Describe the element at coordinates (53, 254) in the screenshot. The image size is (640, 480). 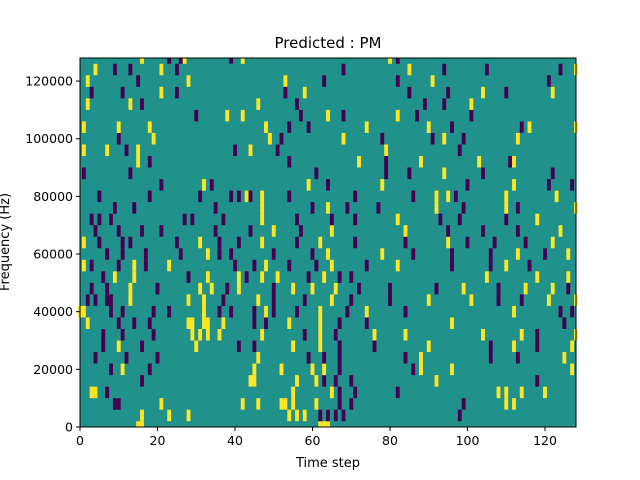
I see `y-tick-label: 60000` at that location.